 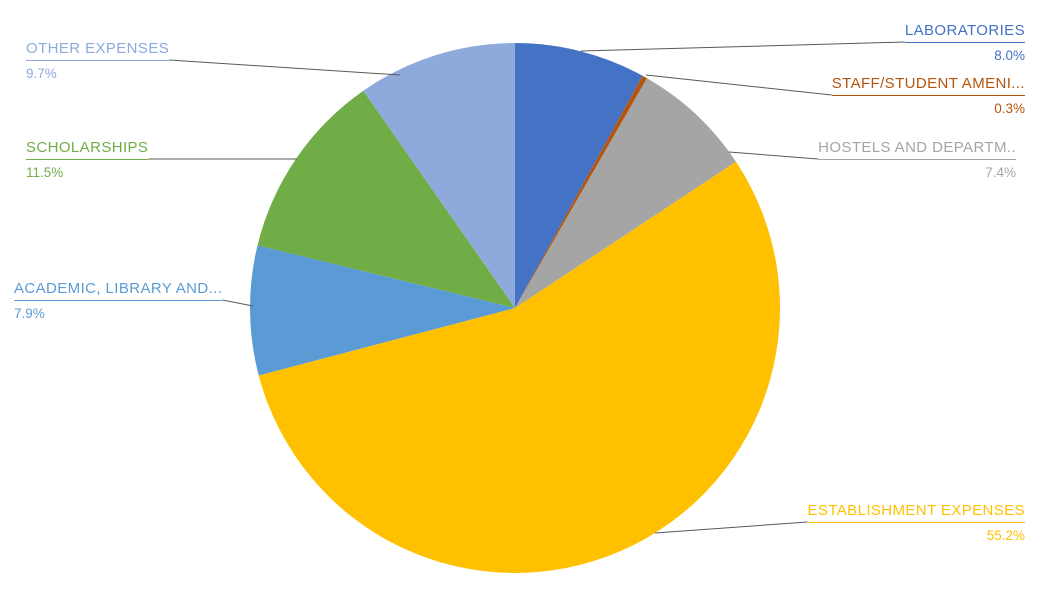 I want to click on callout-category-label: HOSTELS AND DEPARTM.., so click(x=917, y=150).